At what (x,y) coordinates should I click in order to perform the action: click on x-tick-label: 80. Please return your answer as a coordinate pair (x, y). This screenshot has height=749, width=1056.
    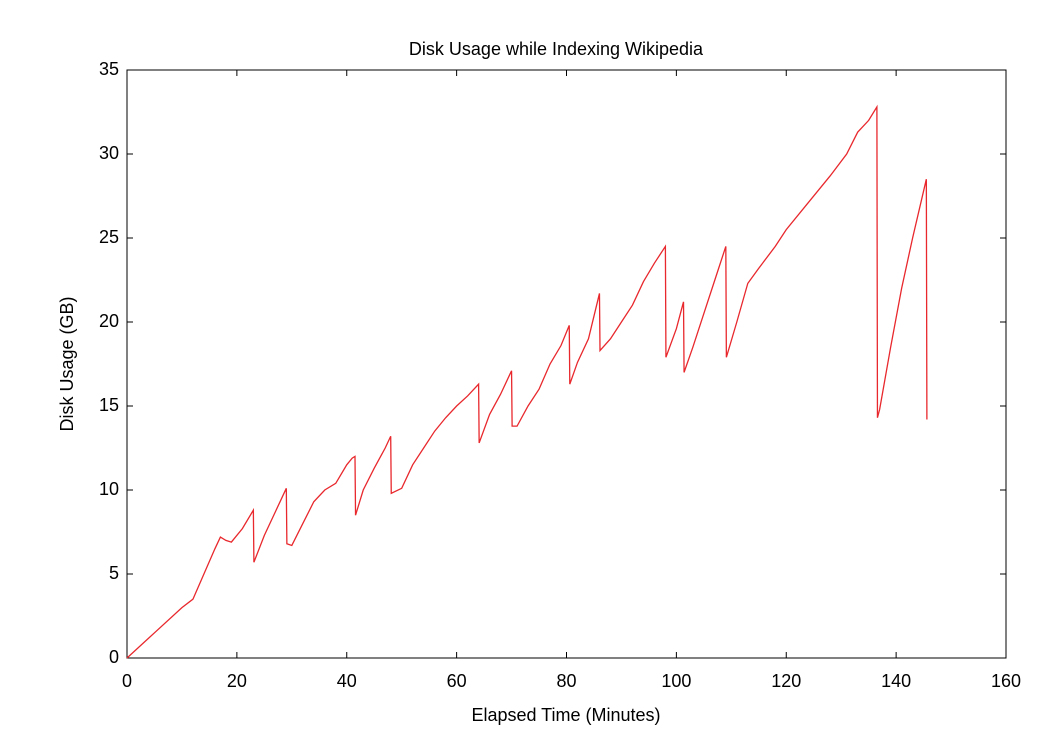
    Looking at the image, I should click on (566, 681).